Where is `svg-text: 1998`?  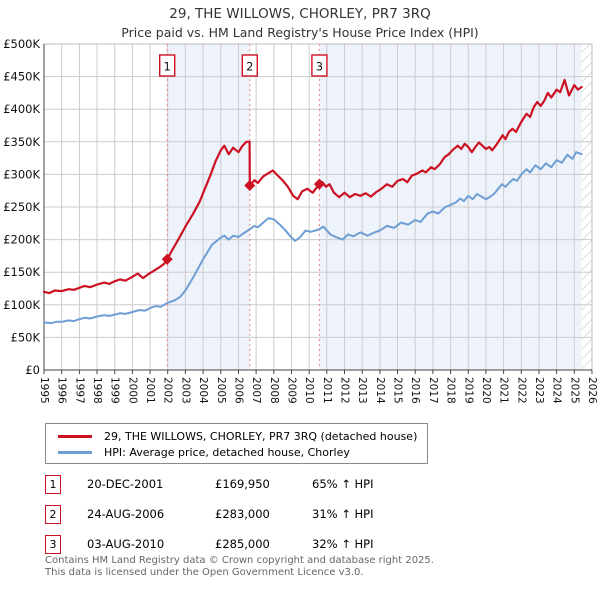 svg-text: 1998 is located at coordinates (97, 390).